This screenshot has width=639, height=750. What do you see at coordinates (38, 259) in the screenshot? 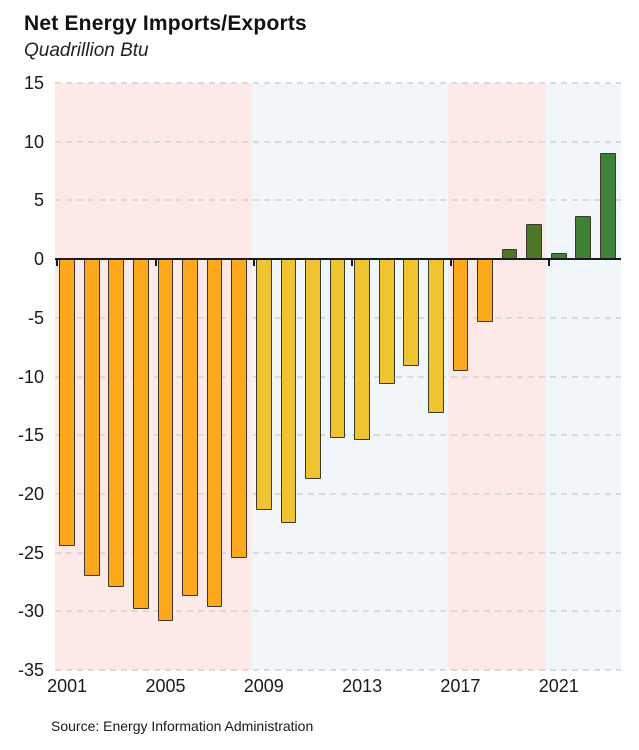
I see `y-tick-label-0: 0` at bounding box center [38, 259].